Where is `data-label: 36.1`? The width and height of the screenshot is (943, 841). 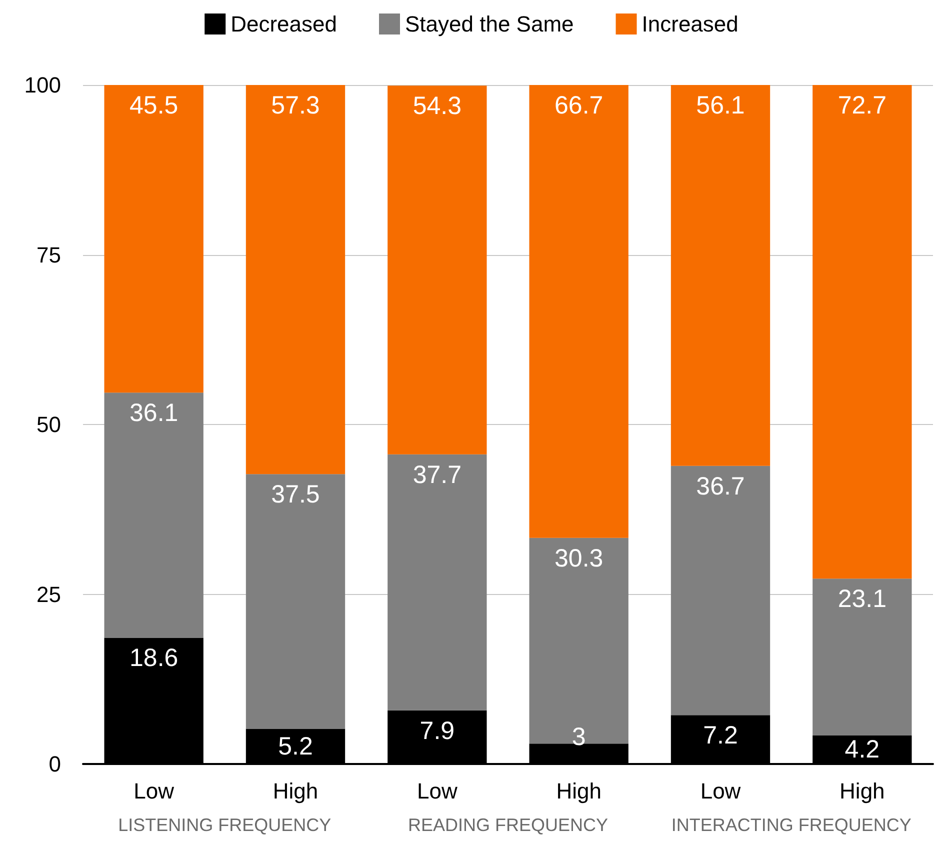 data-label: 36.1 is located at coordinates (153, 413).